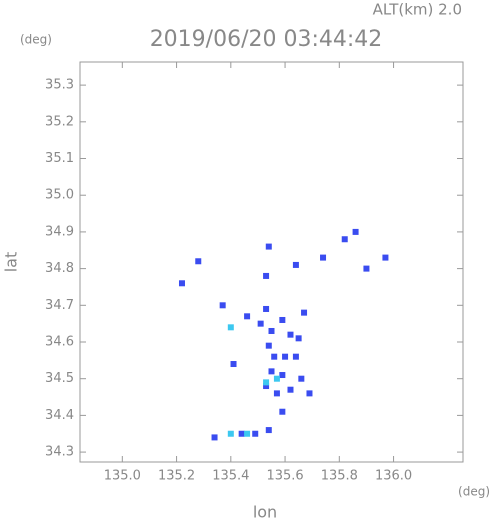  I want to click on y-unit: (deg), so click(36, 40).